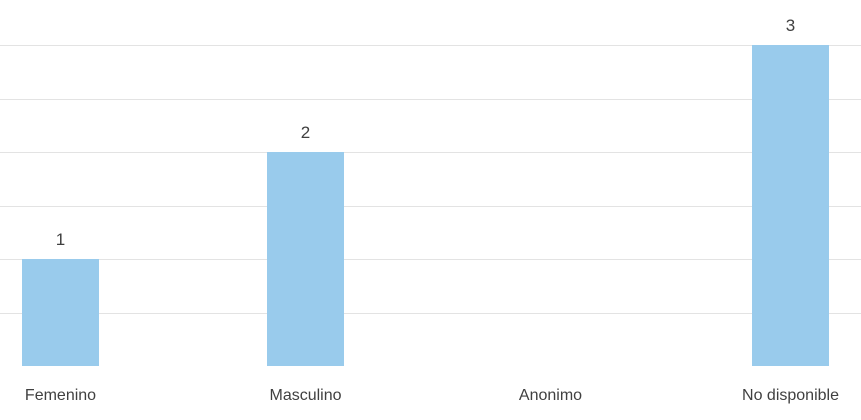 The image size is (861, 420). I want to click on x-tick-masculino: Masculino, so click(305, 395).